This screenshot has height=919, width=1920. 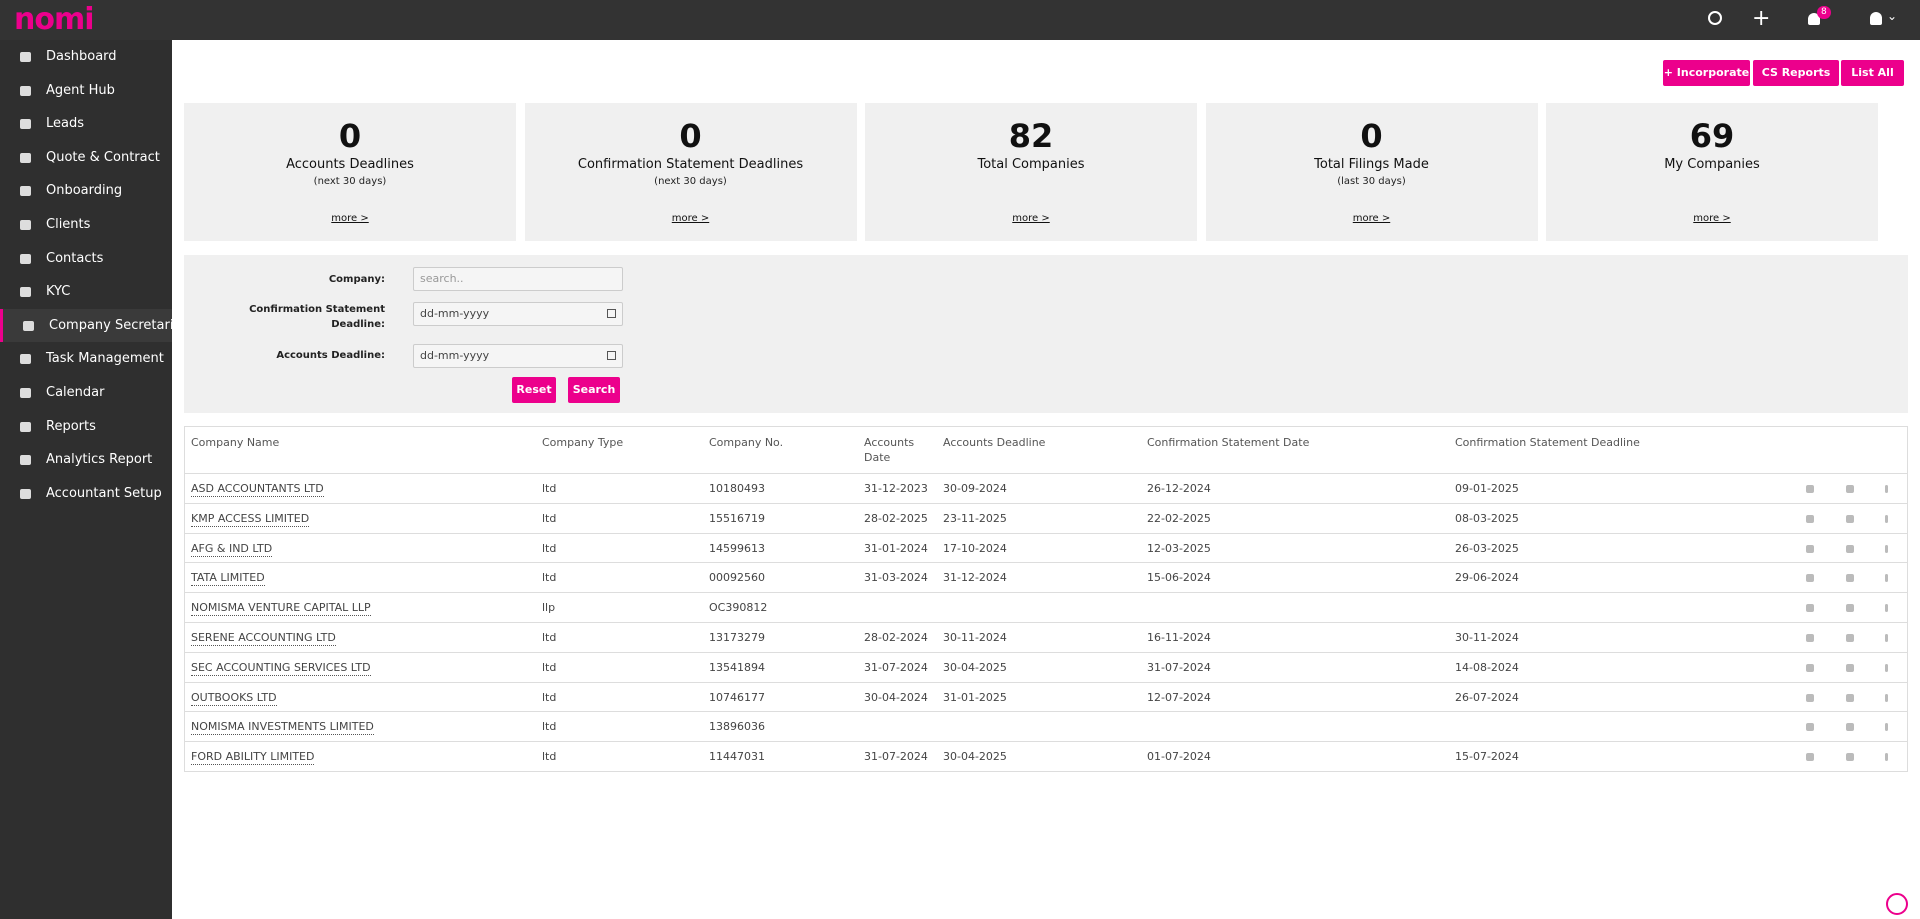 What do you see at coordinates (455, 313) in the screenshot?
I see `placeholder: dd-mm-yyyy` at bounding box center [455, 313].